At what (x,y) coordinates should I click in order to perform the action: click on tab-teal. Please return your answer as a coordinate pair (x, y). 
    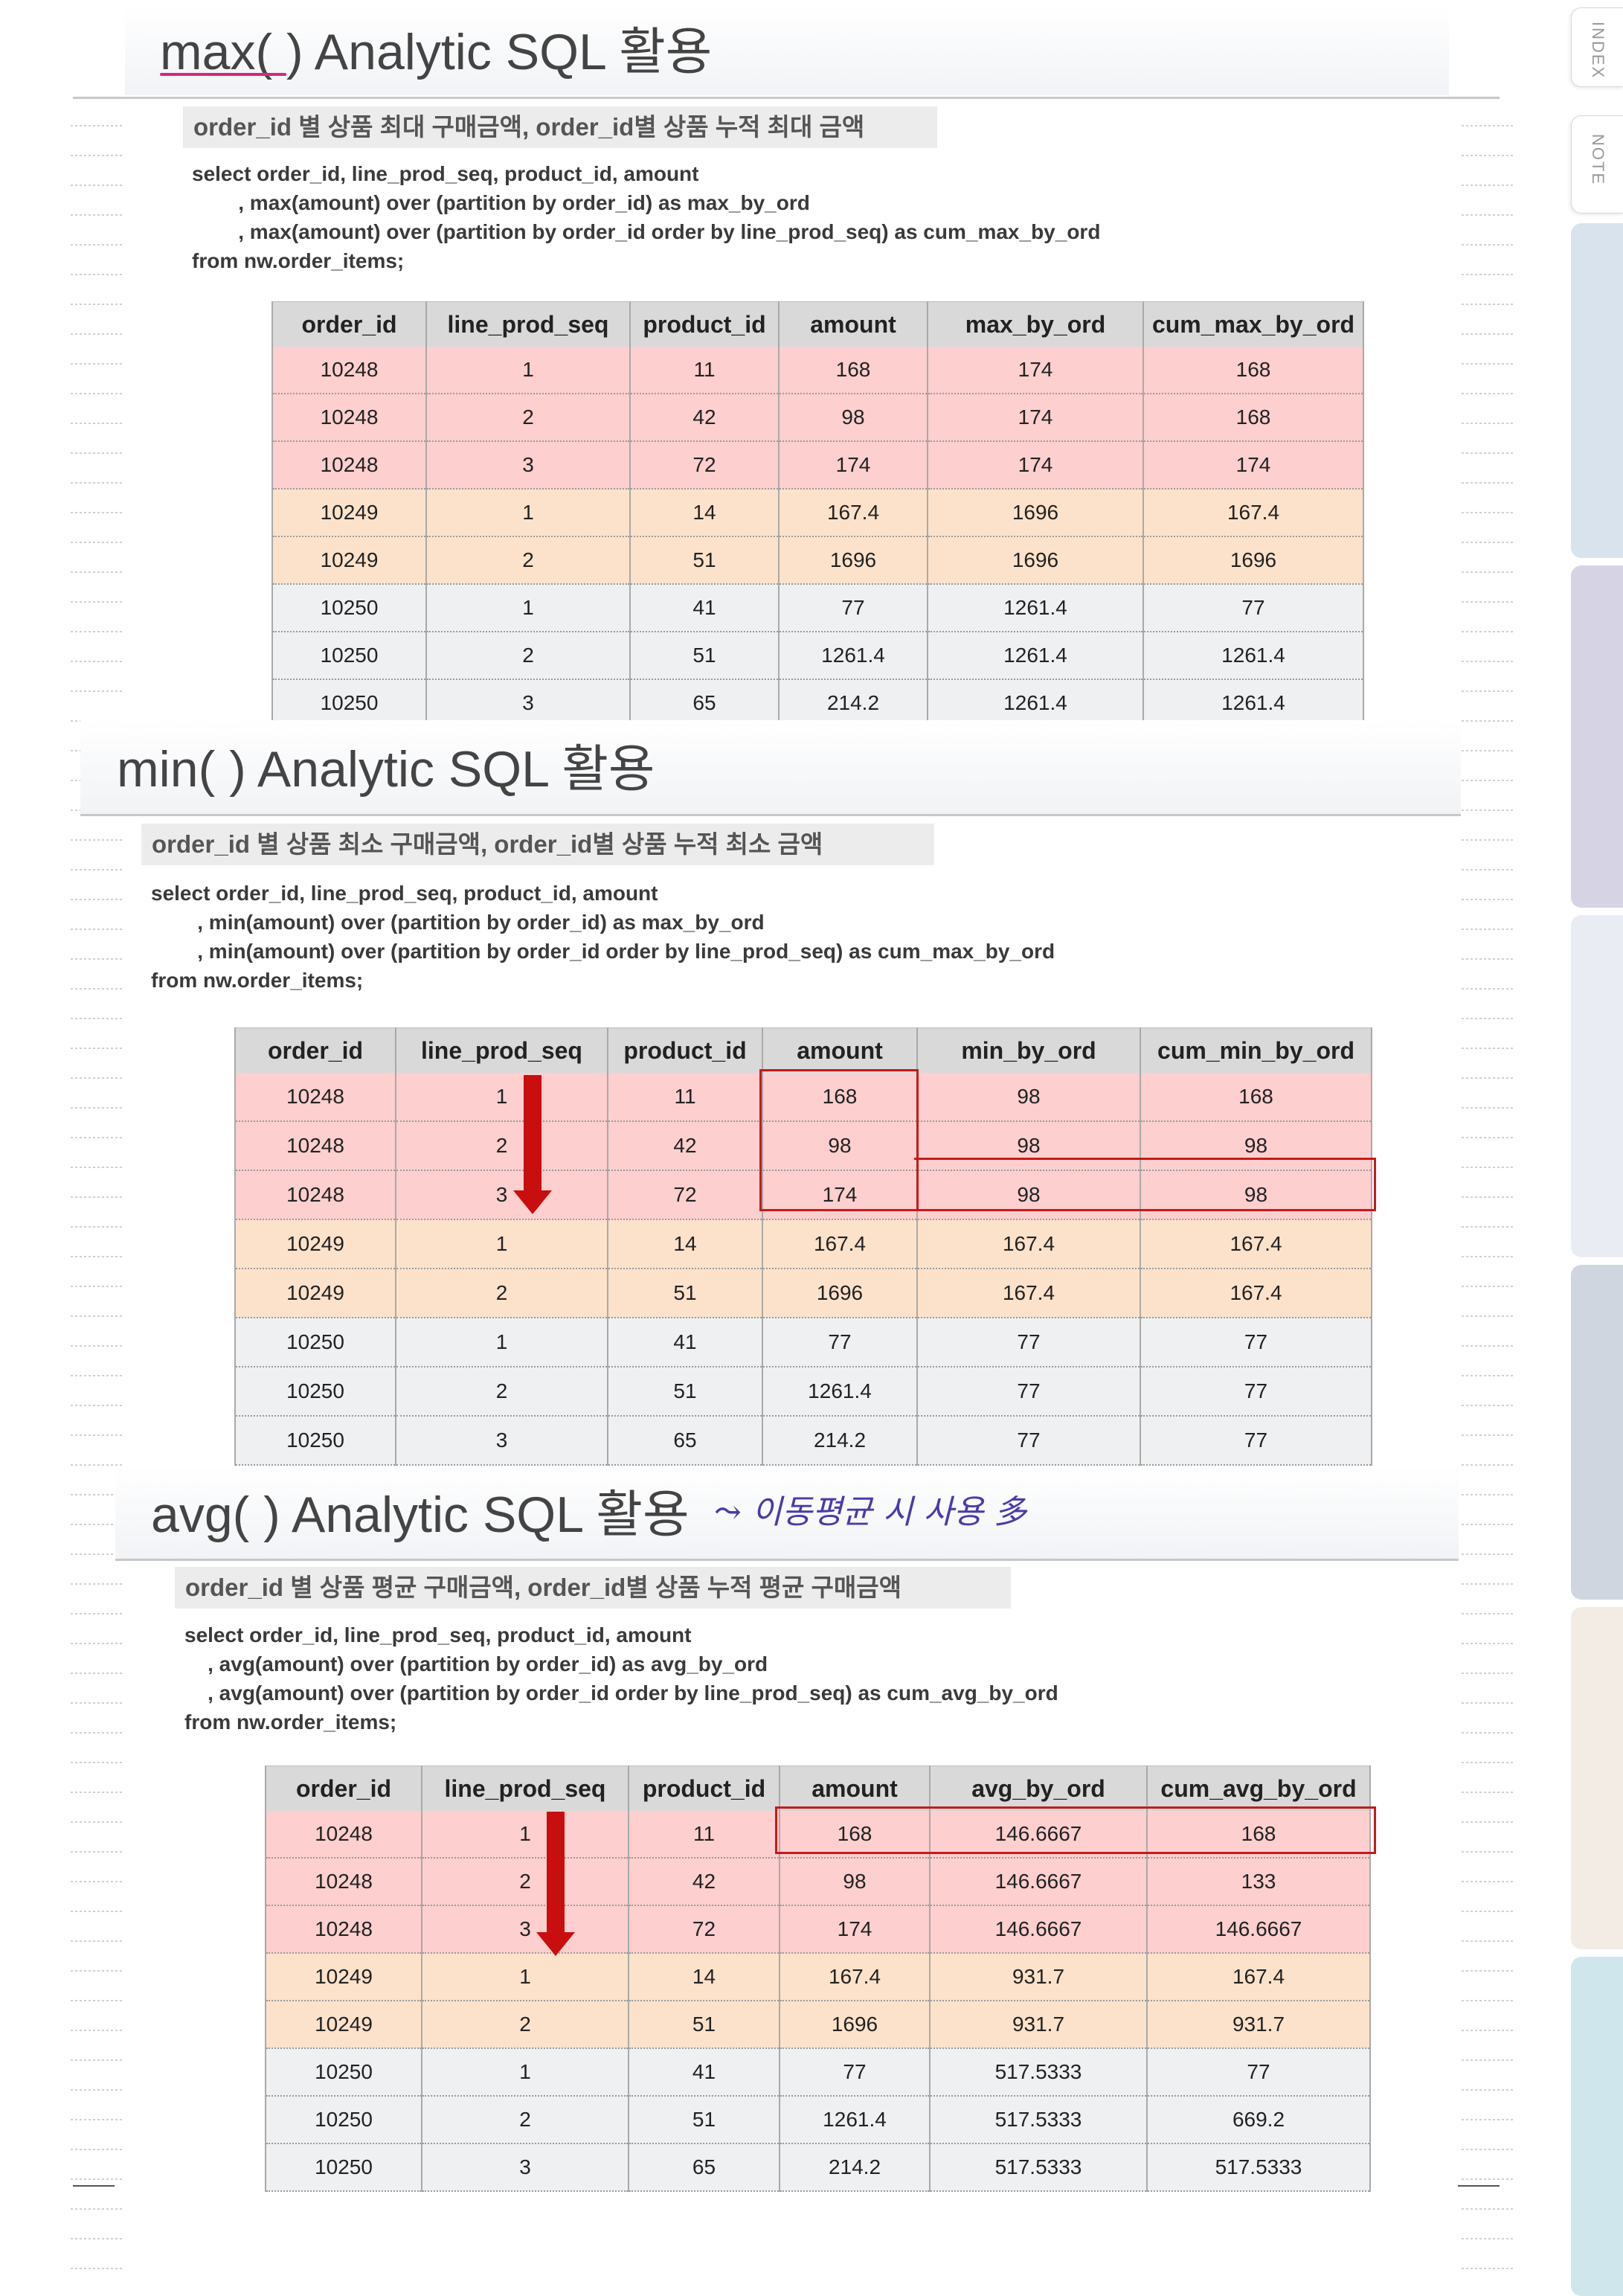
    Looking at the image, I should click on (1597, 2126).